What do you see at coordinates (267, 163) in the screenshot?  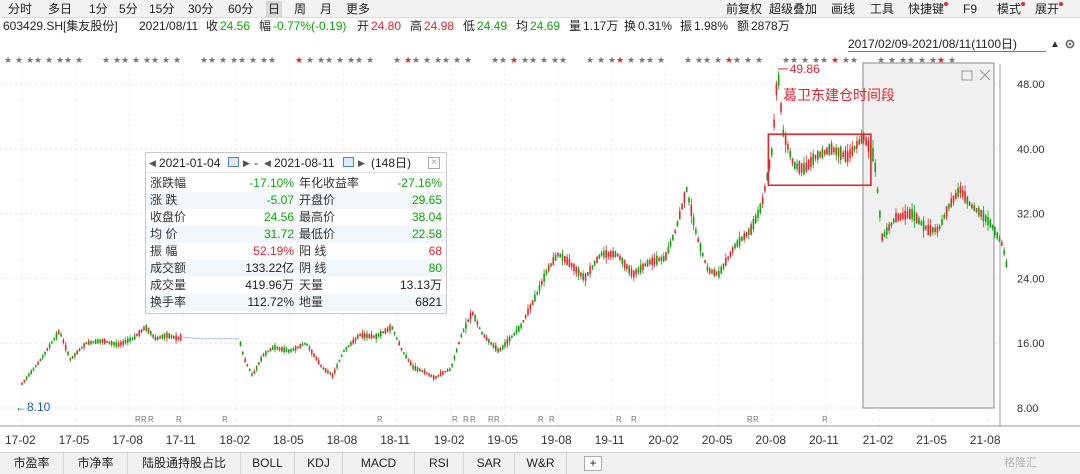 I see `prev-end-icon: ◀` at bounding box center [267, 163].